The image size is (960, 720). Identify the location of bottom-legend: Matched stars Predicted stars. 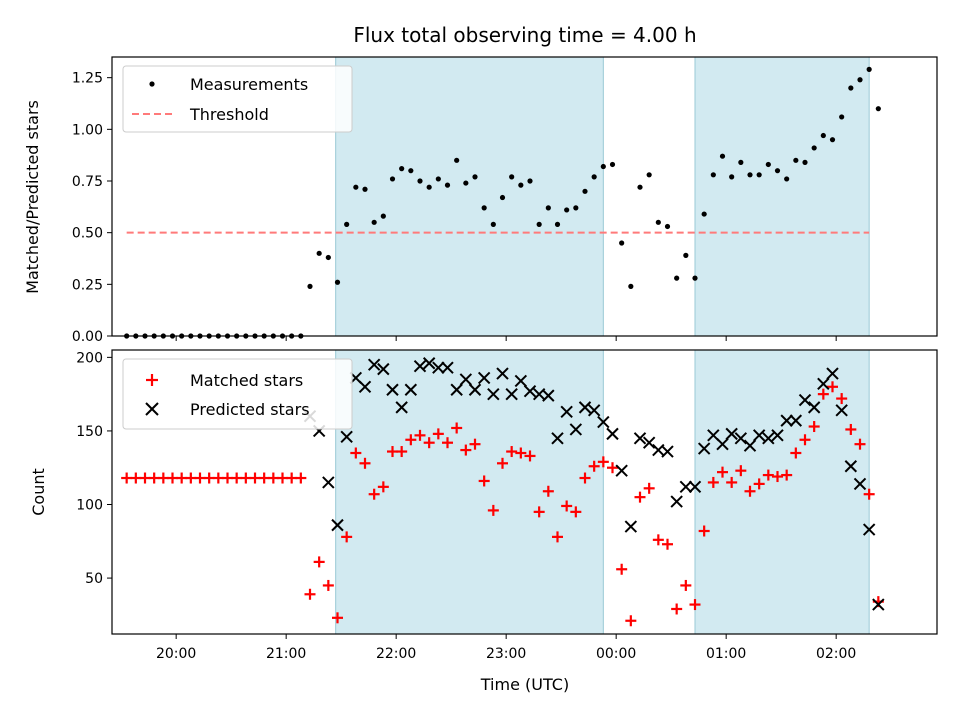
(237, 394).